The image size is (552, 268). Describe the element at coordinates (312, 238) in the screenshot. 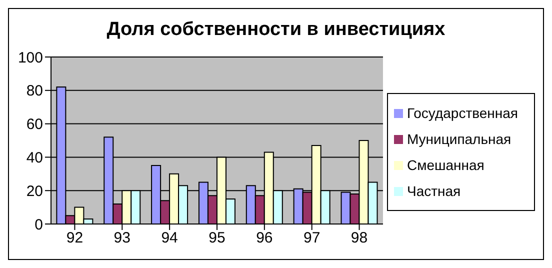

I see `x-tick-label: 97` at that location.